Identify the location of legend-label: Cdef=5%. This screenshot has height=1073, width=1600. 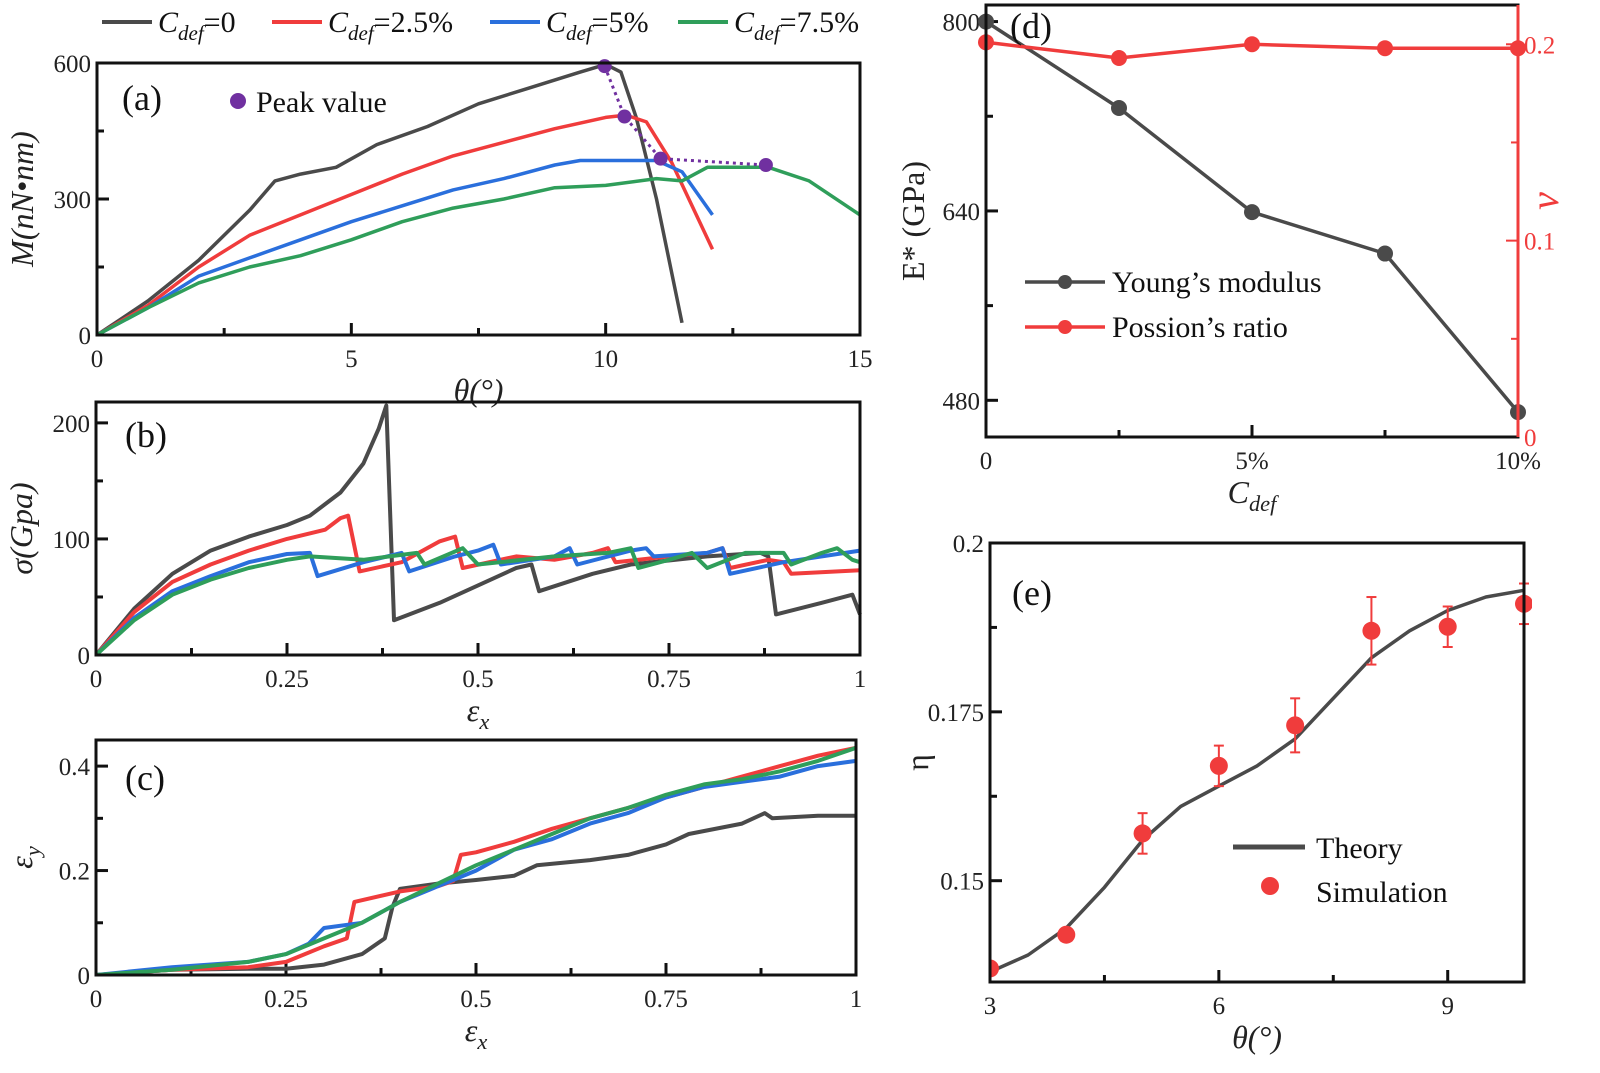
(597, 25).